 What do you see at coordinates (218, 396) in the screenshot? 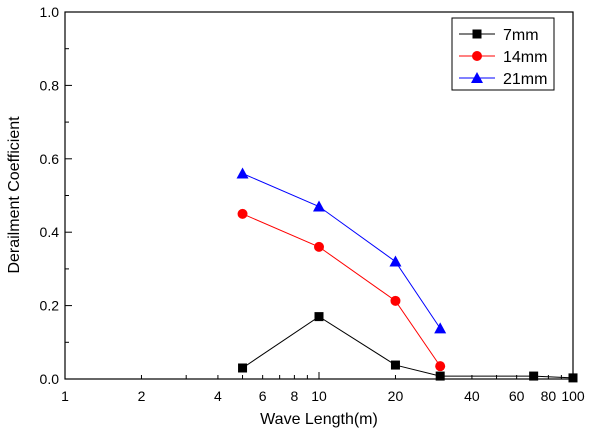
I see `x-tick-label: 4` at bounding box center [218, 396].